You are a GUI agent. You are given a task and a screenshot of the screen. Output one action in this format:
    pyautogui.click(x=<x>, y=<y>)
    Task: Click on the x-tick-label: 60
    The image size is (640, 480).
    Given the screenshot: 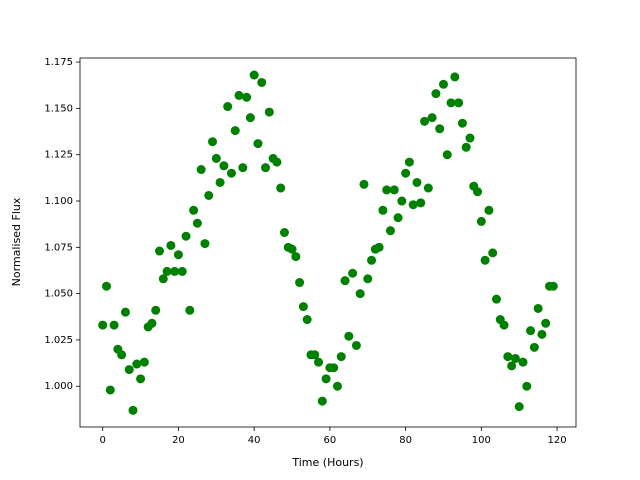 What is the action you would take?
    pyautogui.click(x=330, y=440)
    